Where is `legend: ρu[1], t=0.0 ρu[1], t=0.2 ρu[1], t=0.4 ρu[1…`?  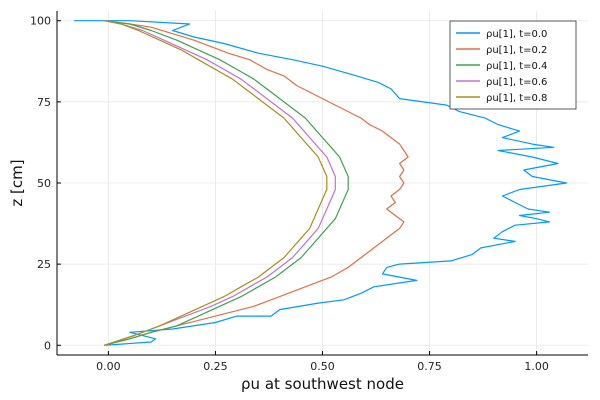 legend: ρu[1], t=0.0 ρu[1], t=0.2 ρu[1], t=0.4 ρu[1… is located at coordinates (513, 65).